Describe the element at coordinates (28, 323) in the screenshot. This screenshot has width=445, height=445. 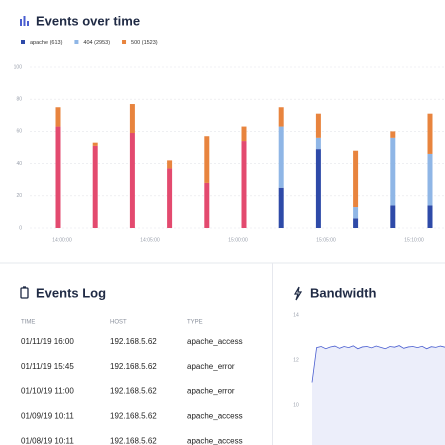
I see `column-header: TIME` at that location.